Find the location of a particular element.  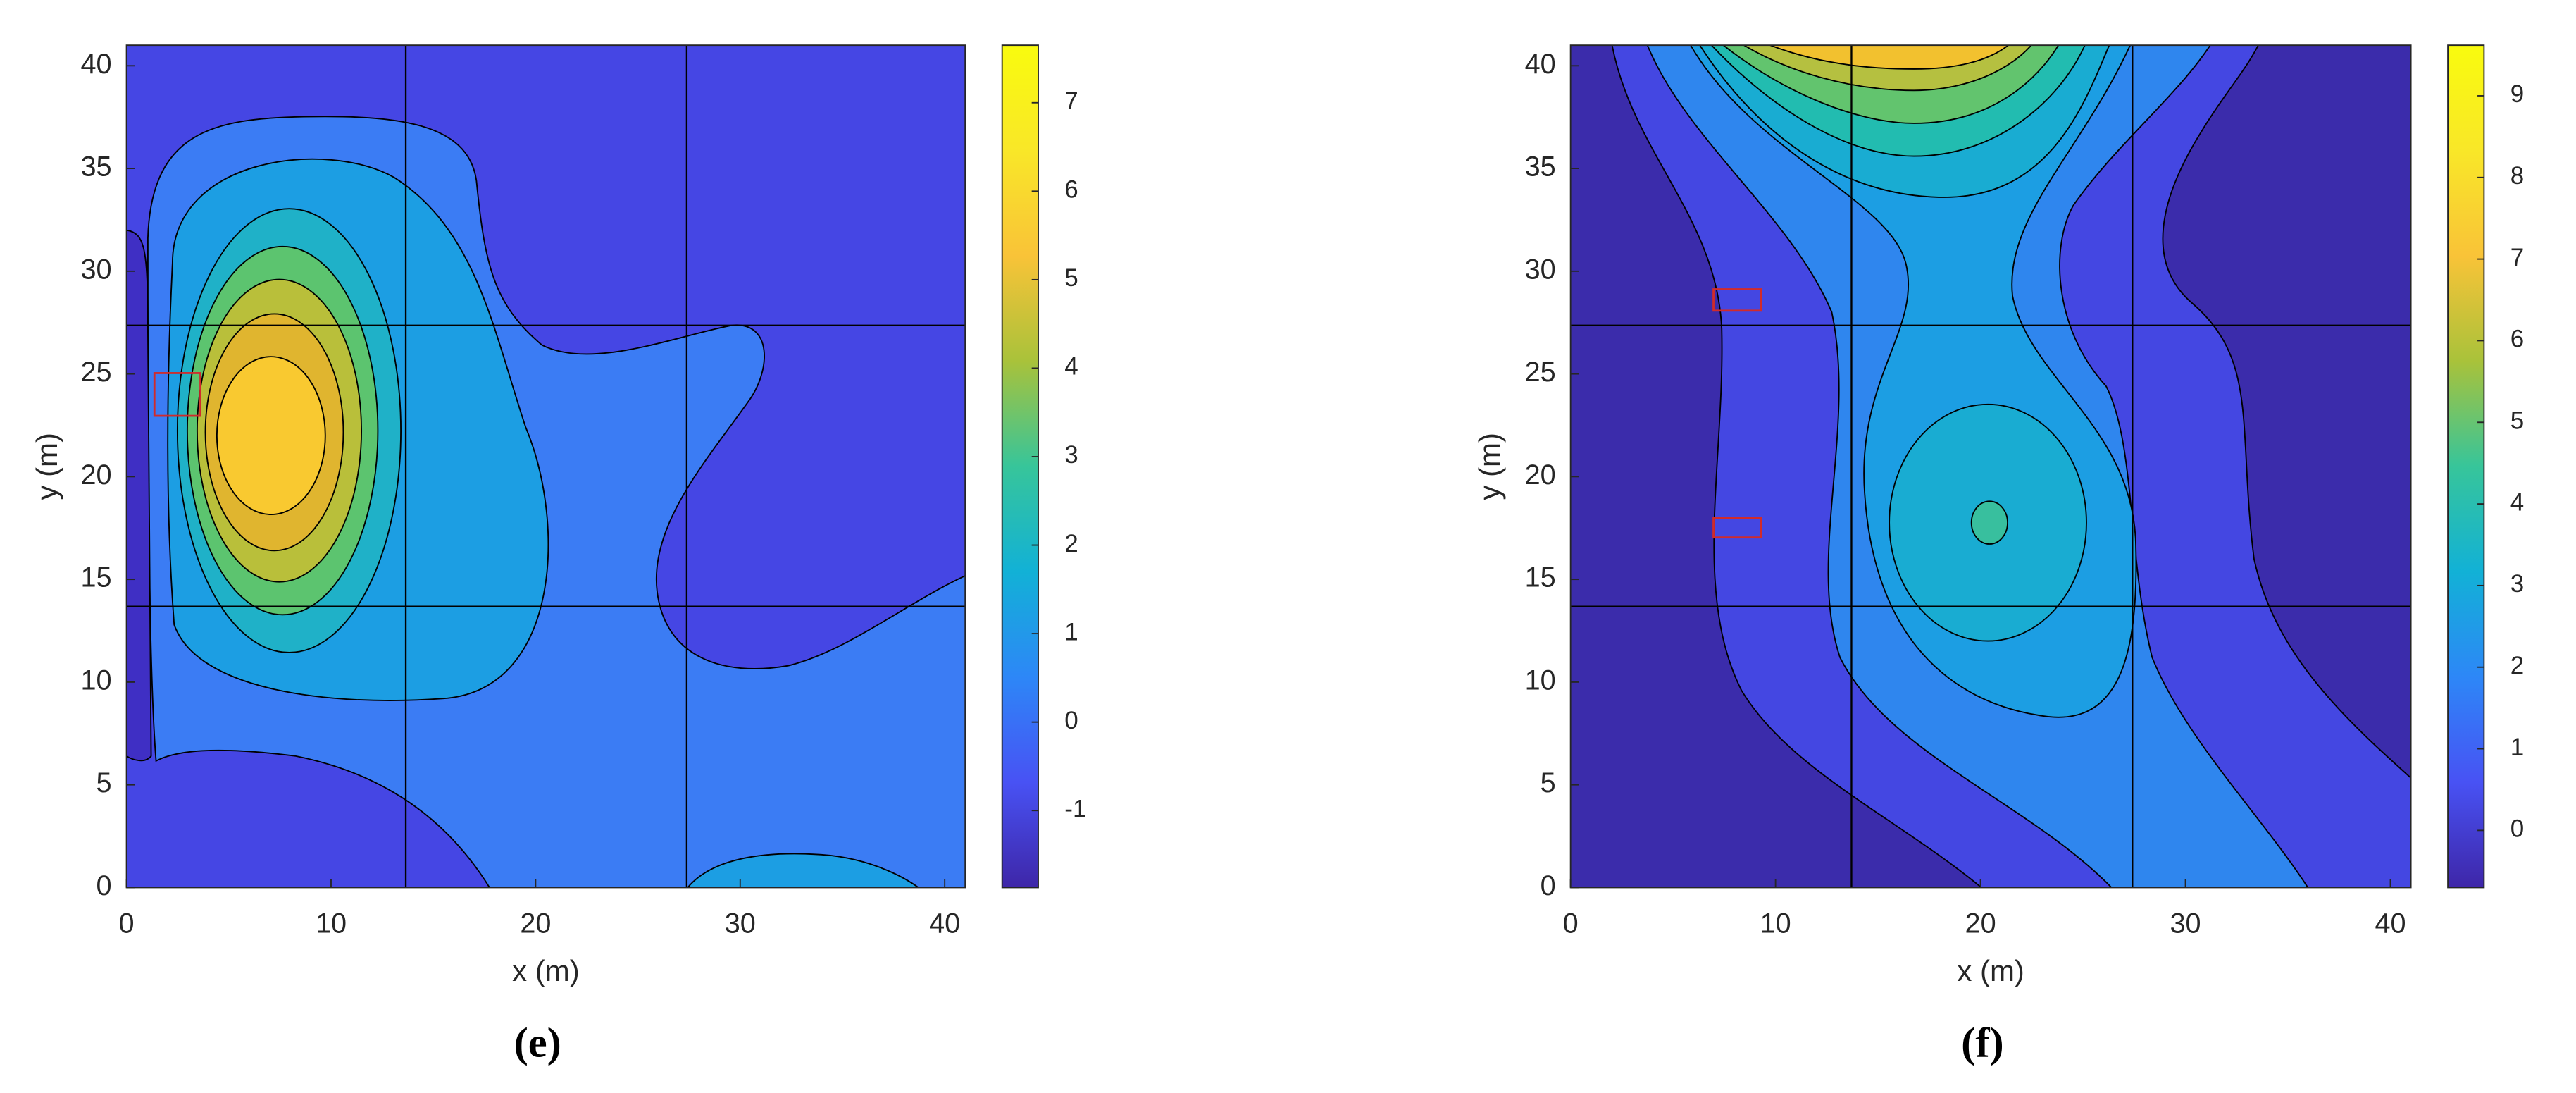

caption: (e) is located at coordinates (537, 1043).